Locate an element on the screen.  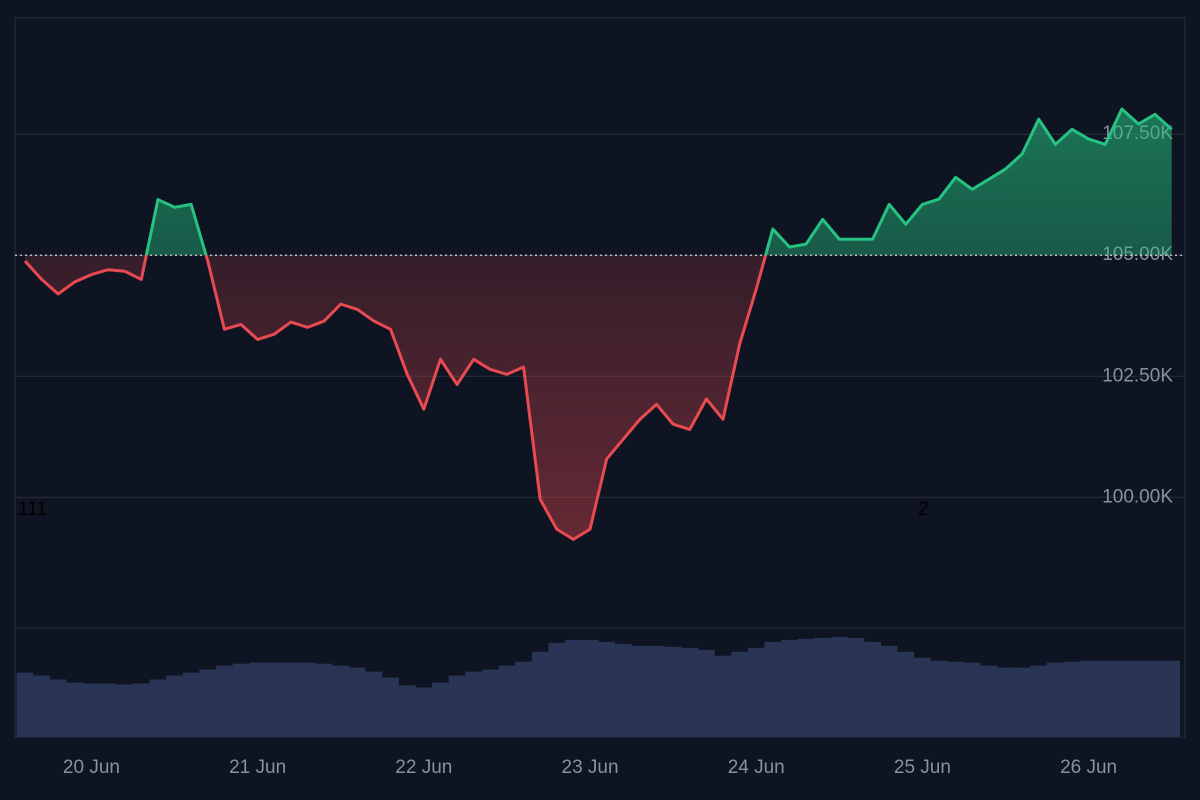
x-tick-label: 21 Jun is located at coordinates (257, 767).